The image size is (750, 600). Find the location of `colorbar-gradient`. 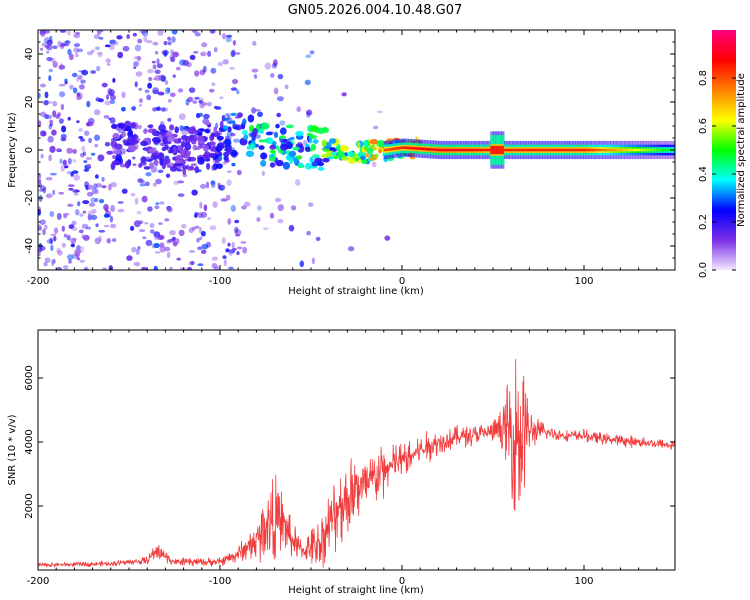

colorbar-gradient is located at coordinates (724, 150).